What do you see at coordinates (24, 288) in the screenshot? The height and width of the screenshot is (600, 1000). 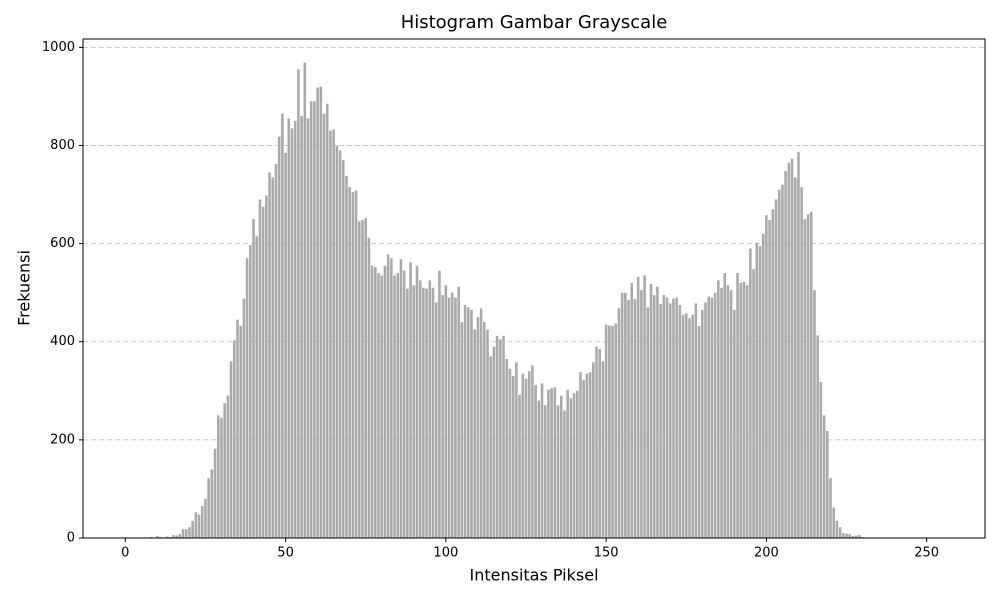 I see `y-axis-label: Frekuensi` at bounding box center [24, 288].